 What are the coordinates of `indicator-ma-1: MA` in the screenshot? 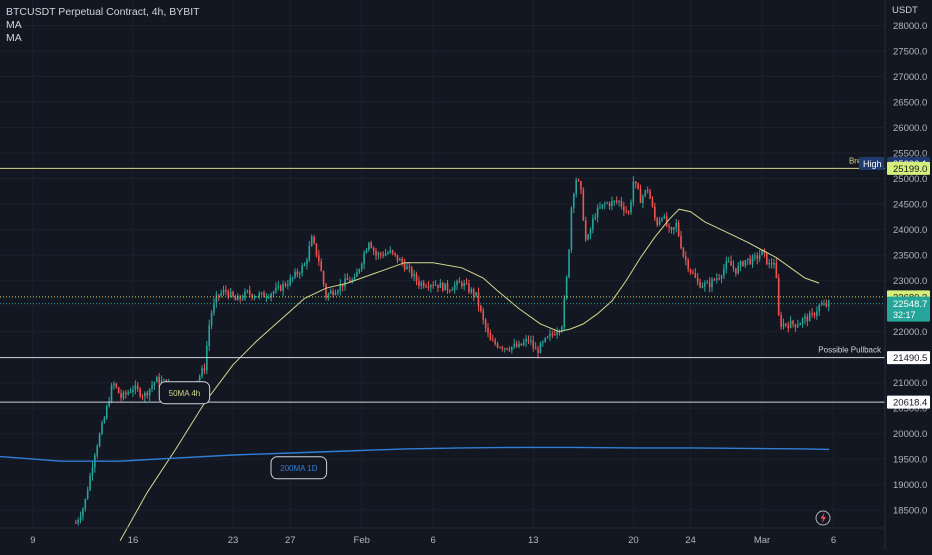 It's located at (14, 25).